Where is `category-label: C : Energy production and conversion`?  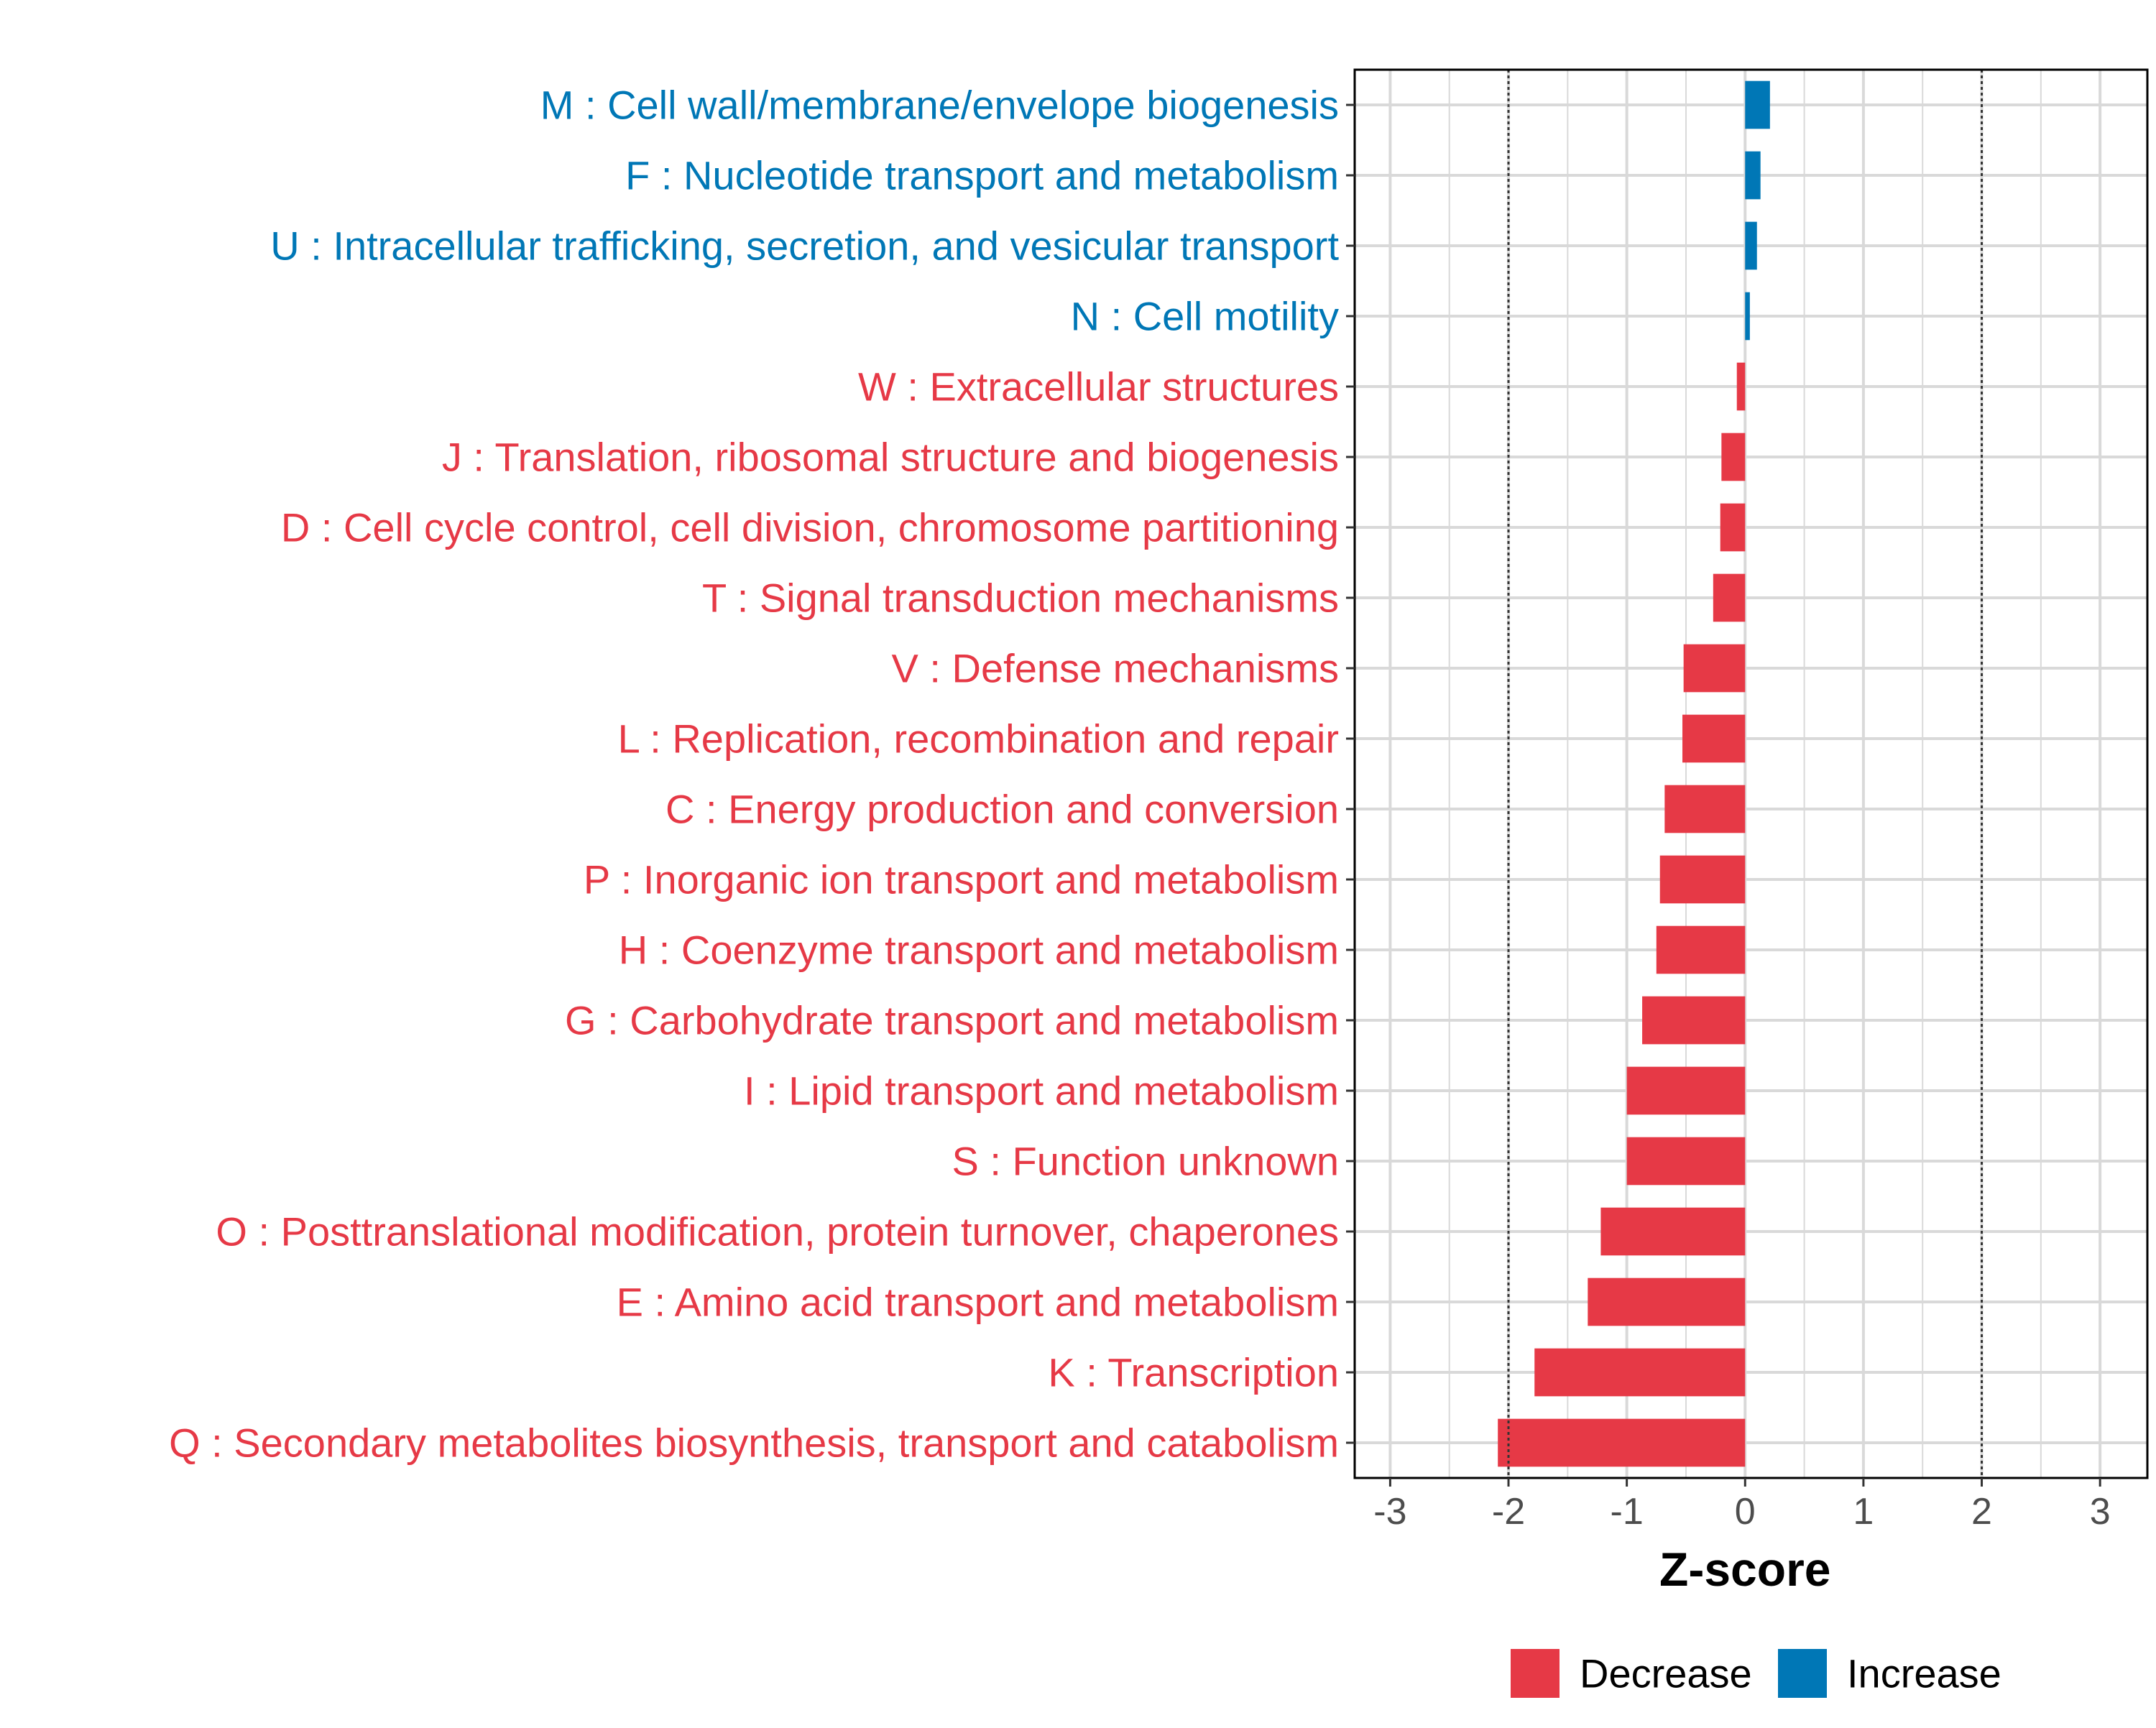 category-label: C : Energy production and conversion is located at coordinates (1002, 809).